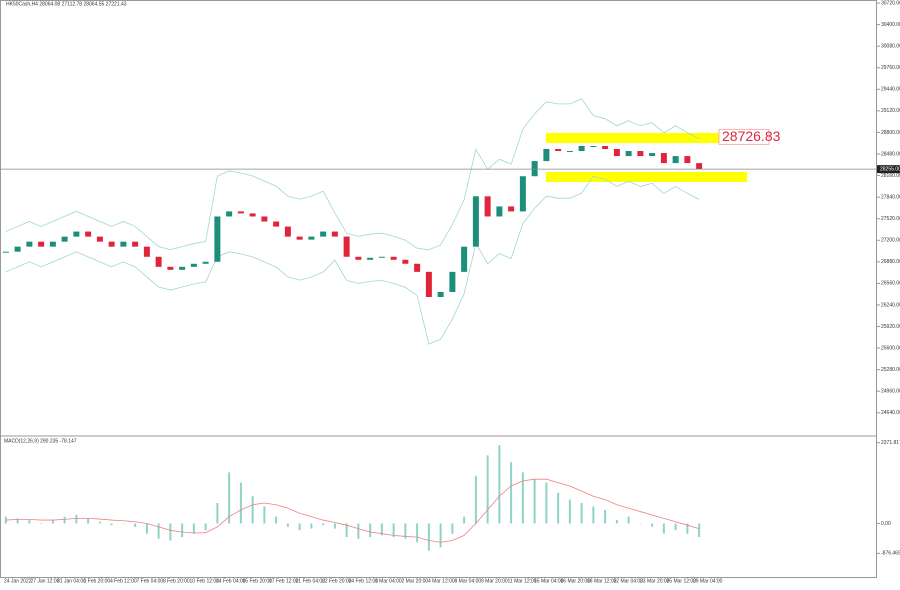  What do you see at coordinates (890, 46) in the screenshot?
I see `y-tick-label: 30080.00` at bounding box center [890, 46].